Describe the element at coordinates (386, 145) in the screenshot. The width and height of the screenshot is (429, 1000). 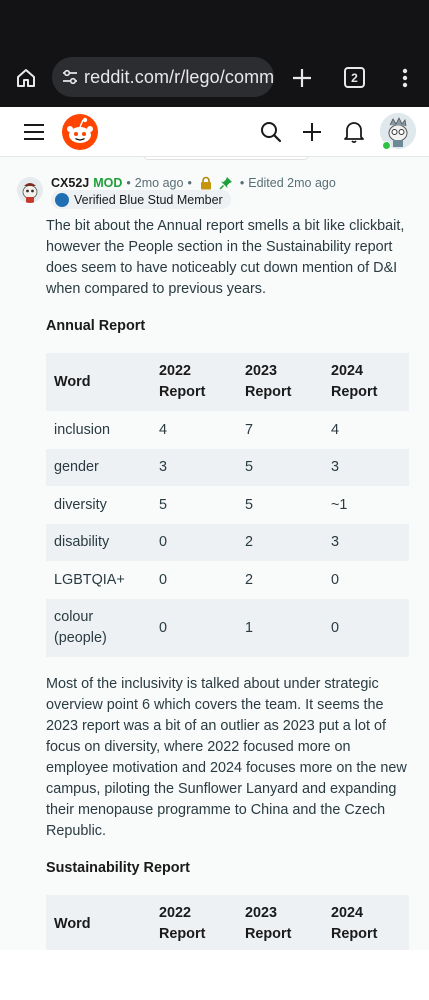
I see `online-status-dot` at that location.